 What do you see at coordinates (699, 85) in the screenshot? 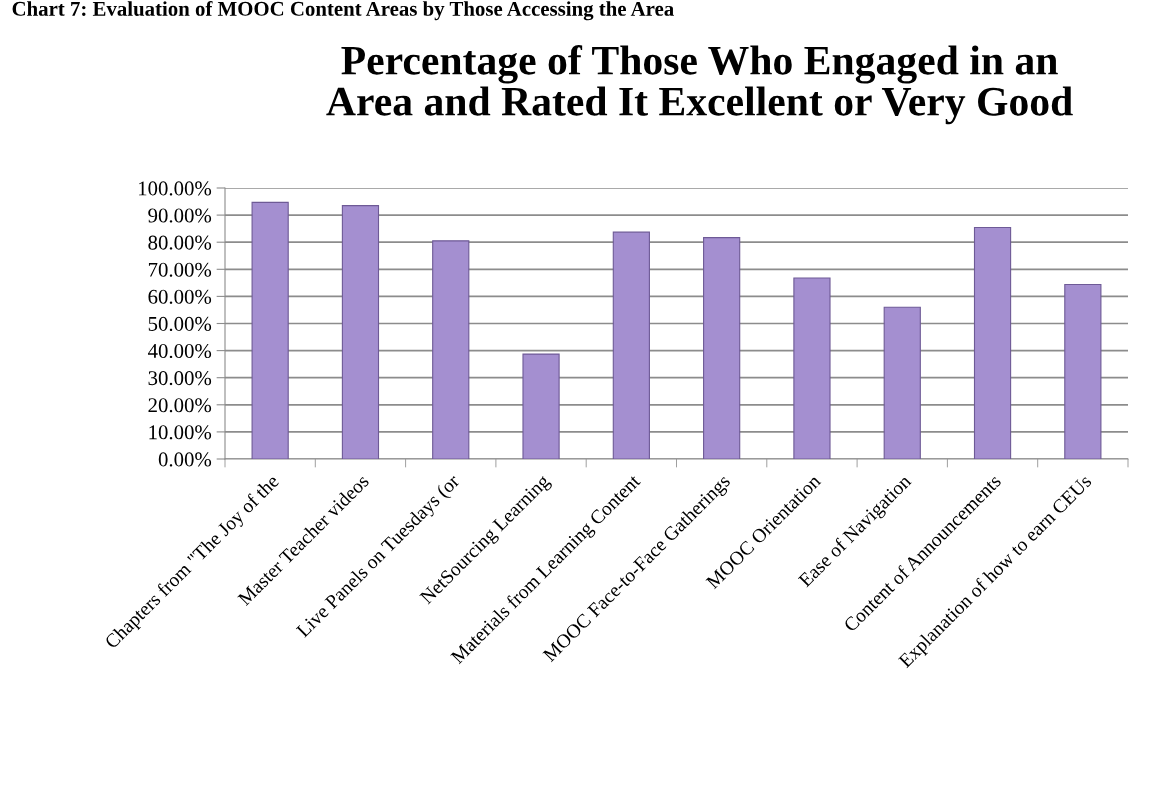
I see `chart-title: Percentage of Those Who Engaged in an Area and Rated It Excellent or Very Good` at bounding box center [699, 85].